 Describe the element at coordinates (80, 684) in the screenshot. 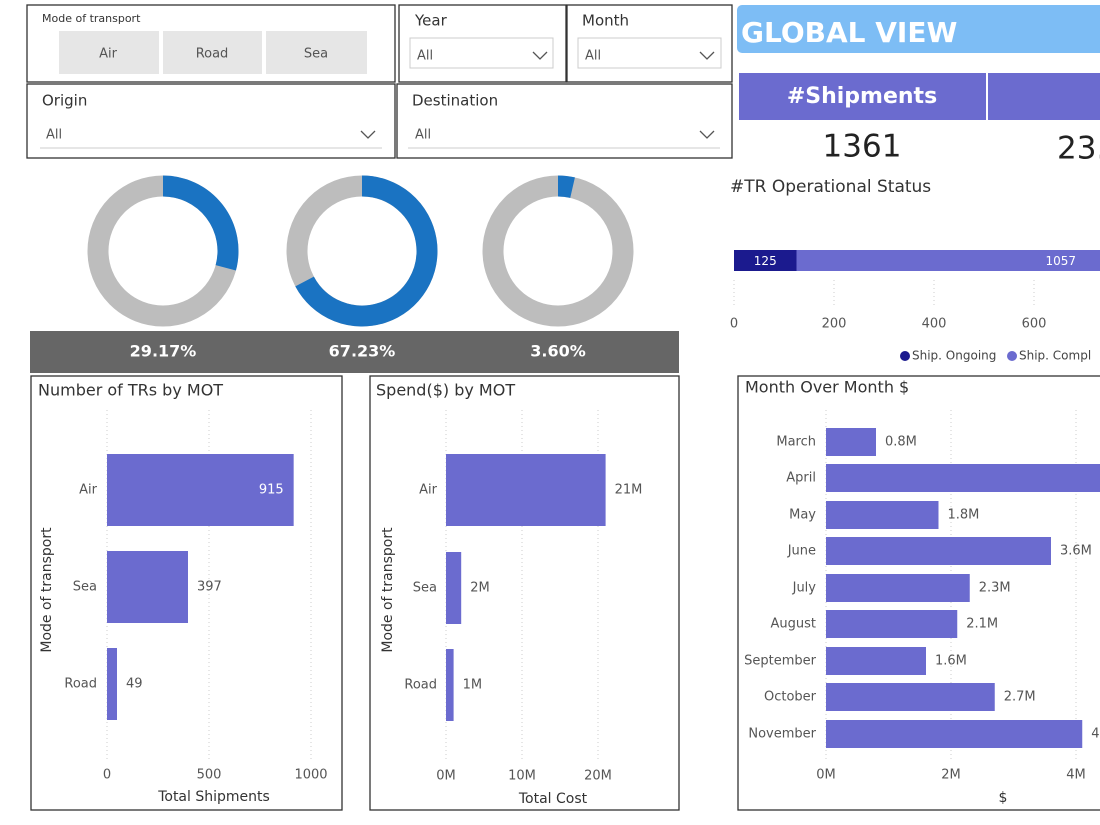

I see `y-tick-label: Road` at that location.